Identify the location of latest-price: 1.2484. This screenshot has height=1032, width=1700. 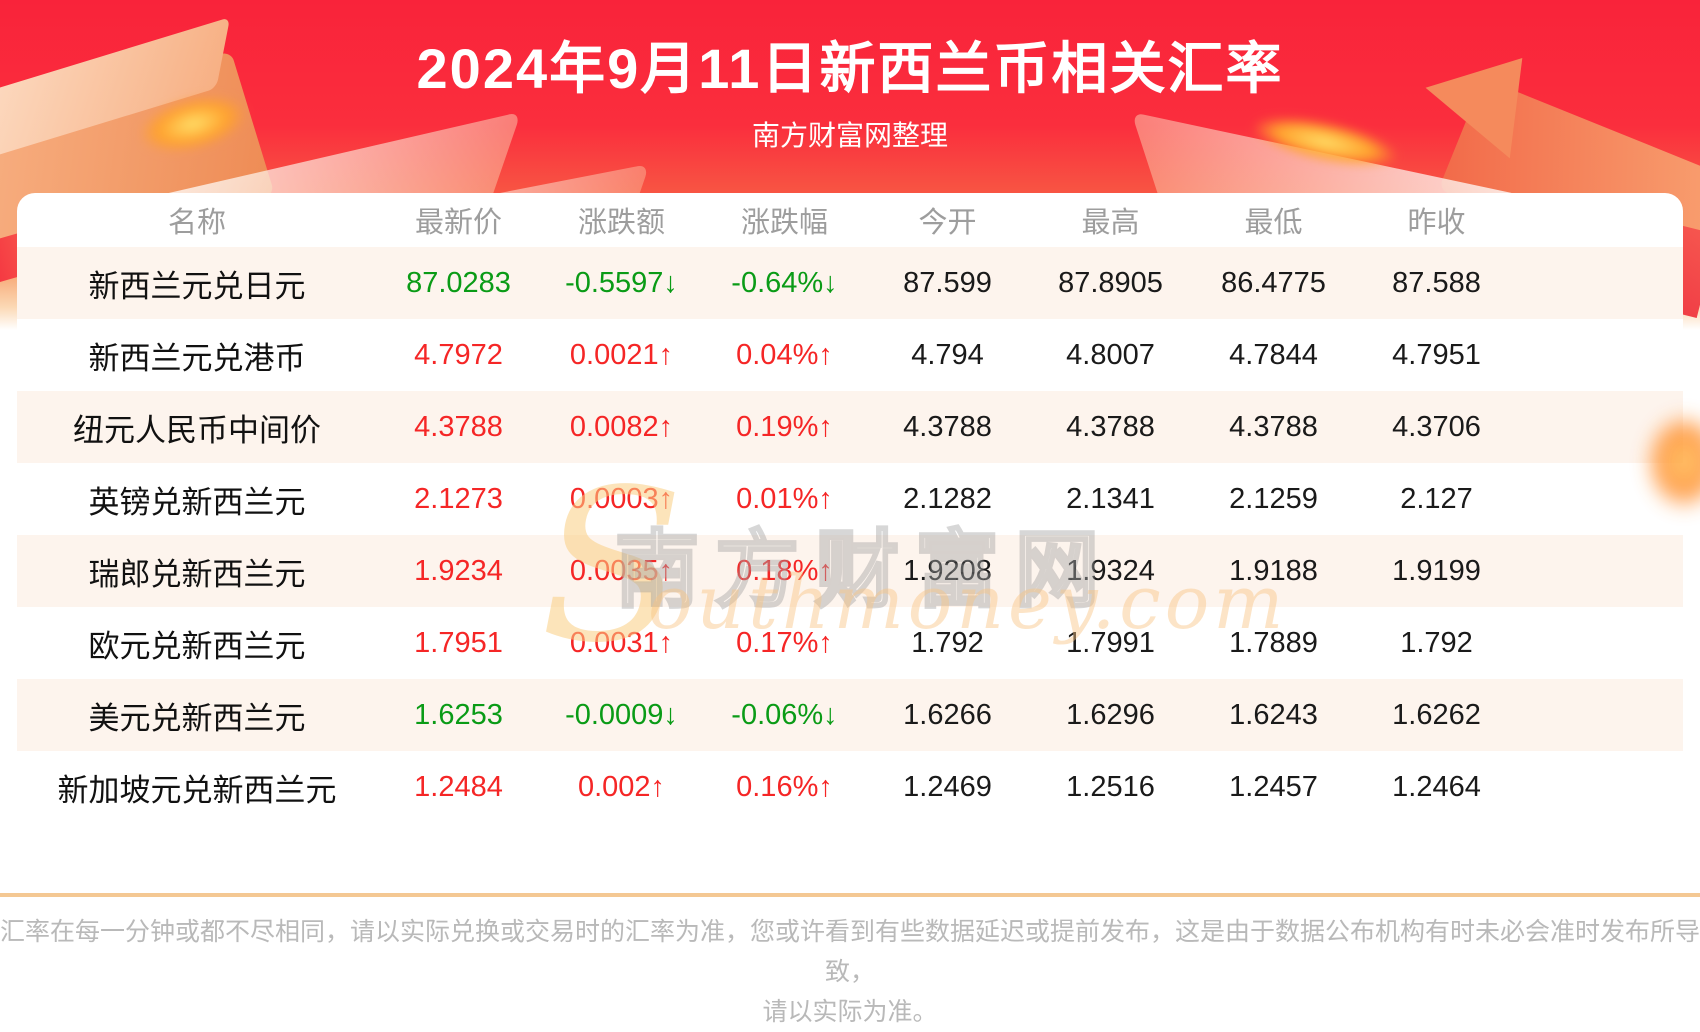
(458, 786).